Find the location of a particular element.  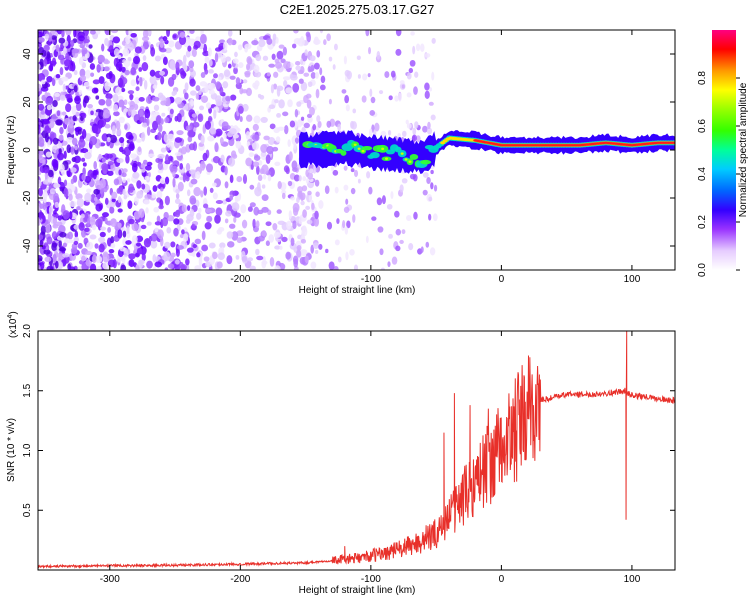

snr-multiplier-base: (x10 is located at coordinates (13, 328).